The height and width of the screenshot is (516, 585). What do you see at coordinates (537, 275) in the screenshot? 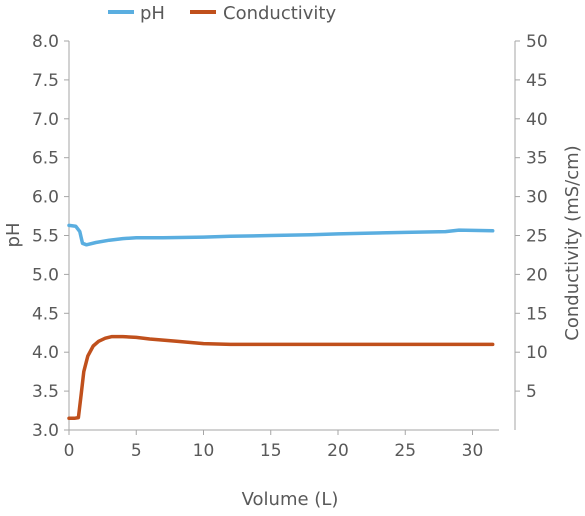
I see `y2-tick-label: 20` at bounding box center [537, 275].